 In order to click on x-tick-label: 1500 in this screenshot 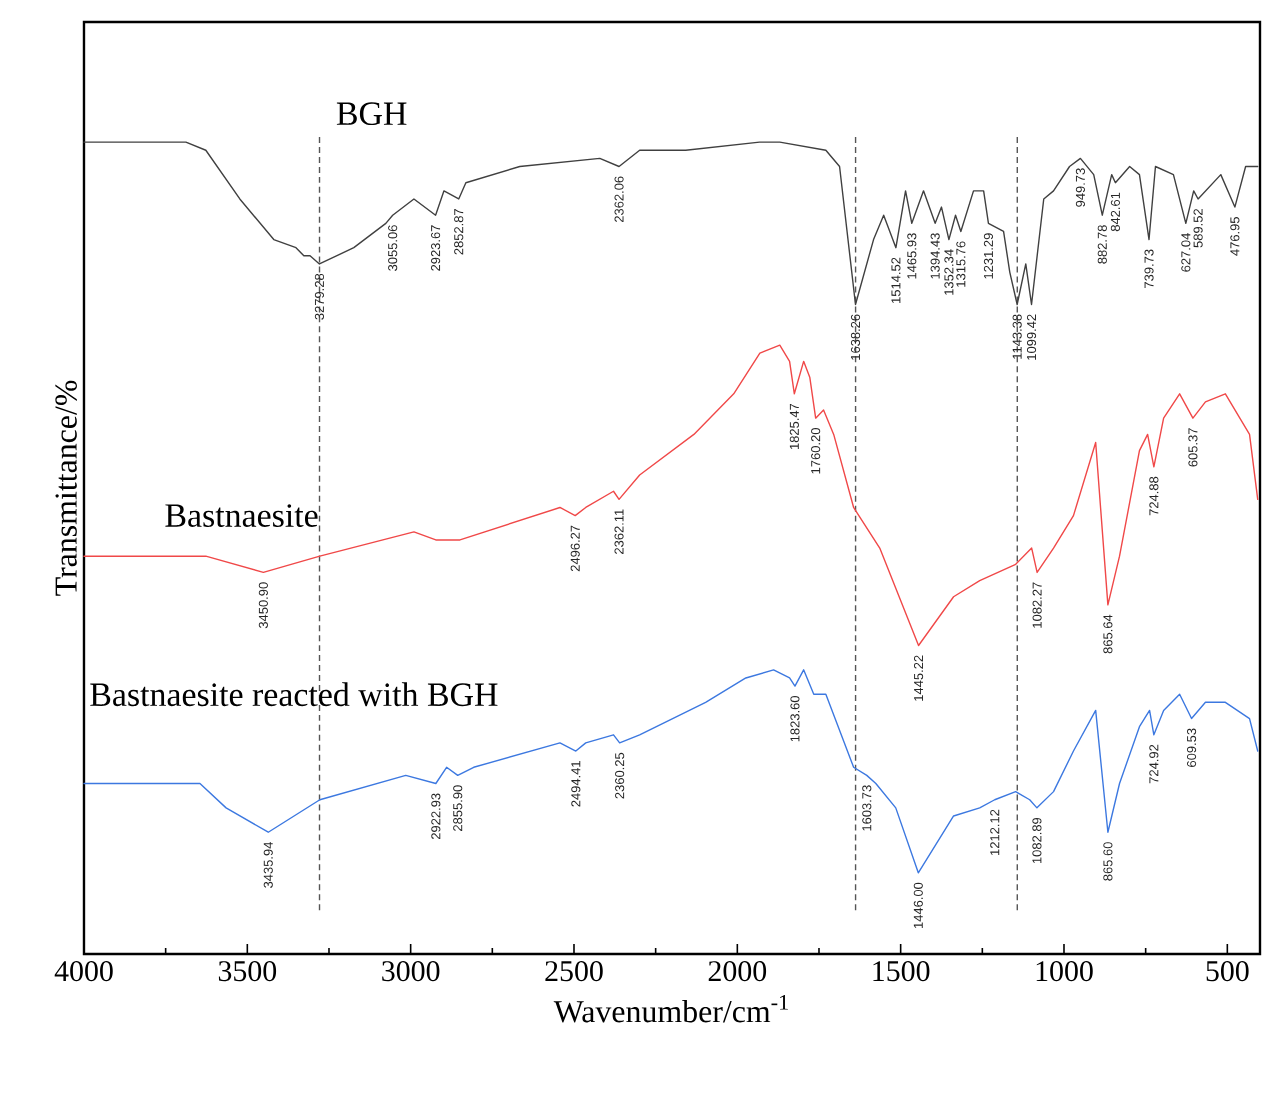, I will do `click(901, 971)`.